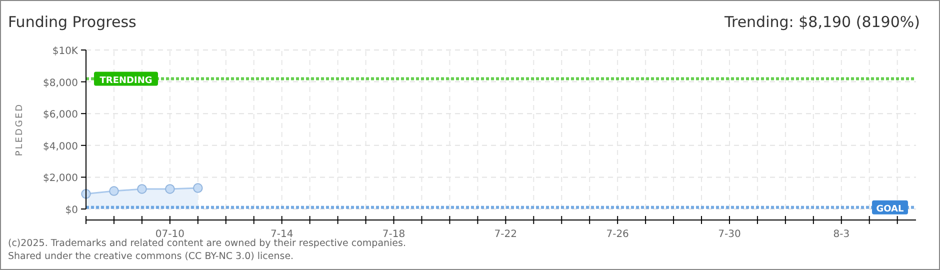 This screenshot has height=270, width=940. Describe the element at coordinates (71, 210) in the screenshot. I see `y-tick-label: $0` at that location.